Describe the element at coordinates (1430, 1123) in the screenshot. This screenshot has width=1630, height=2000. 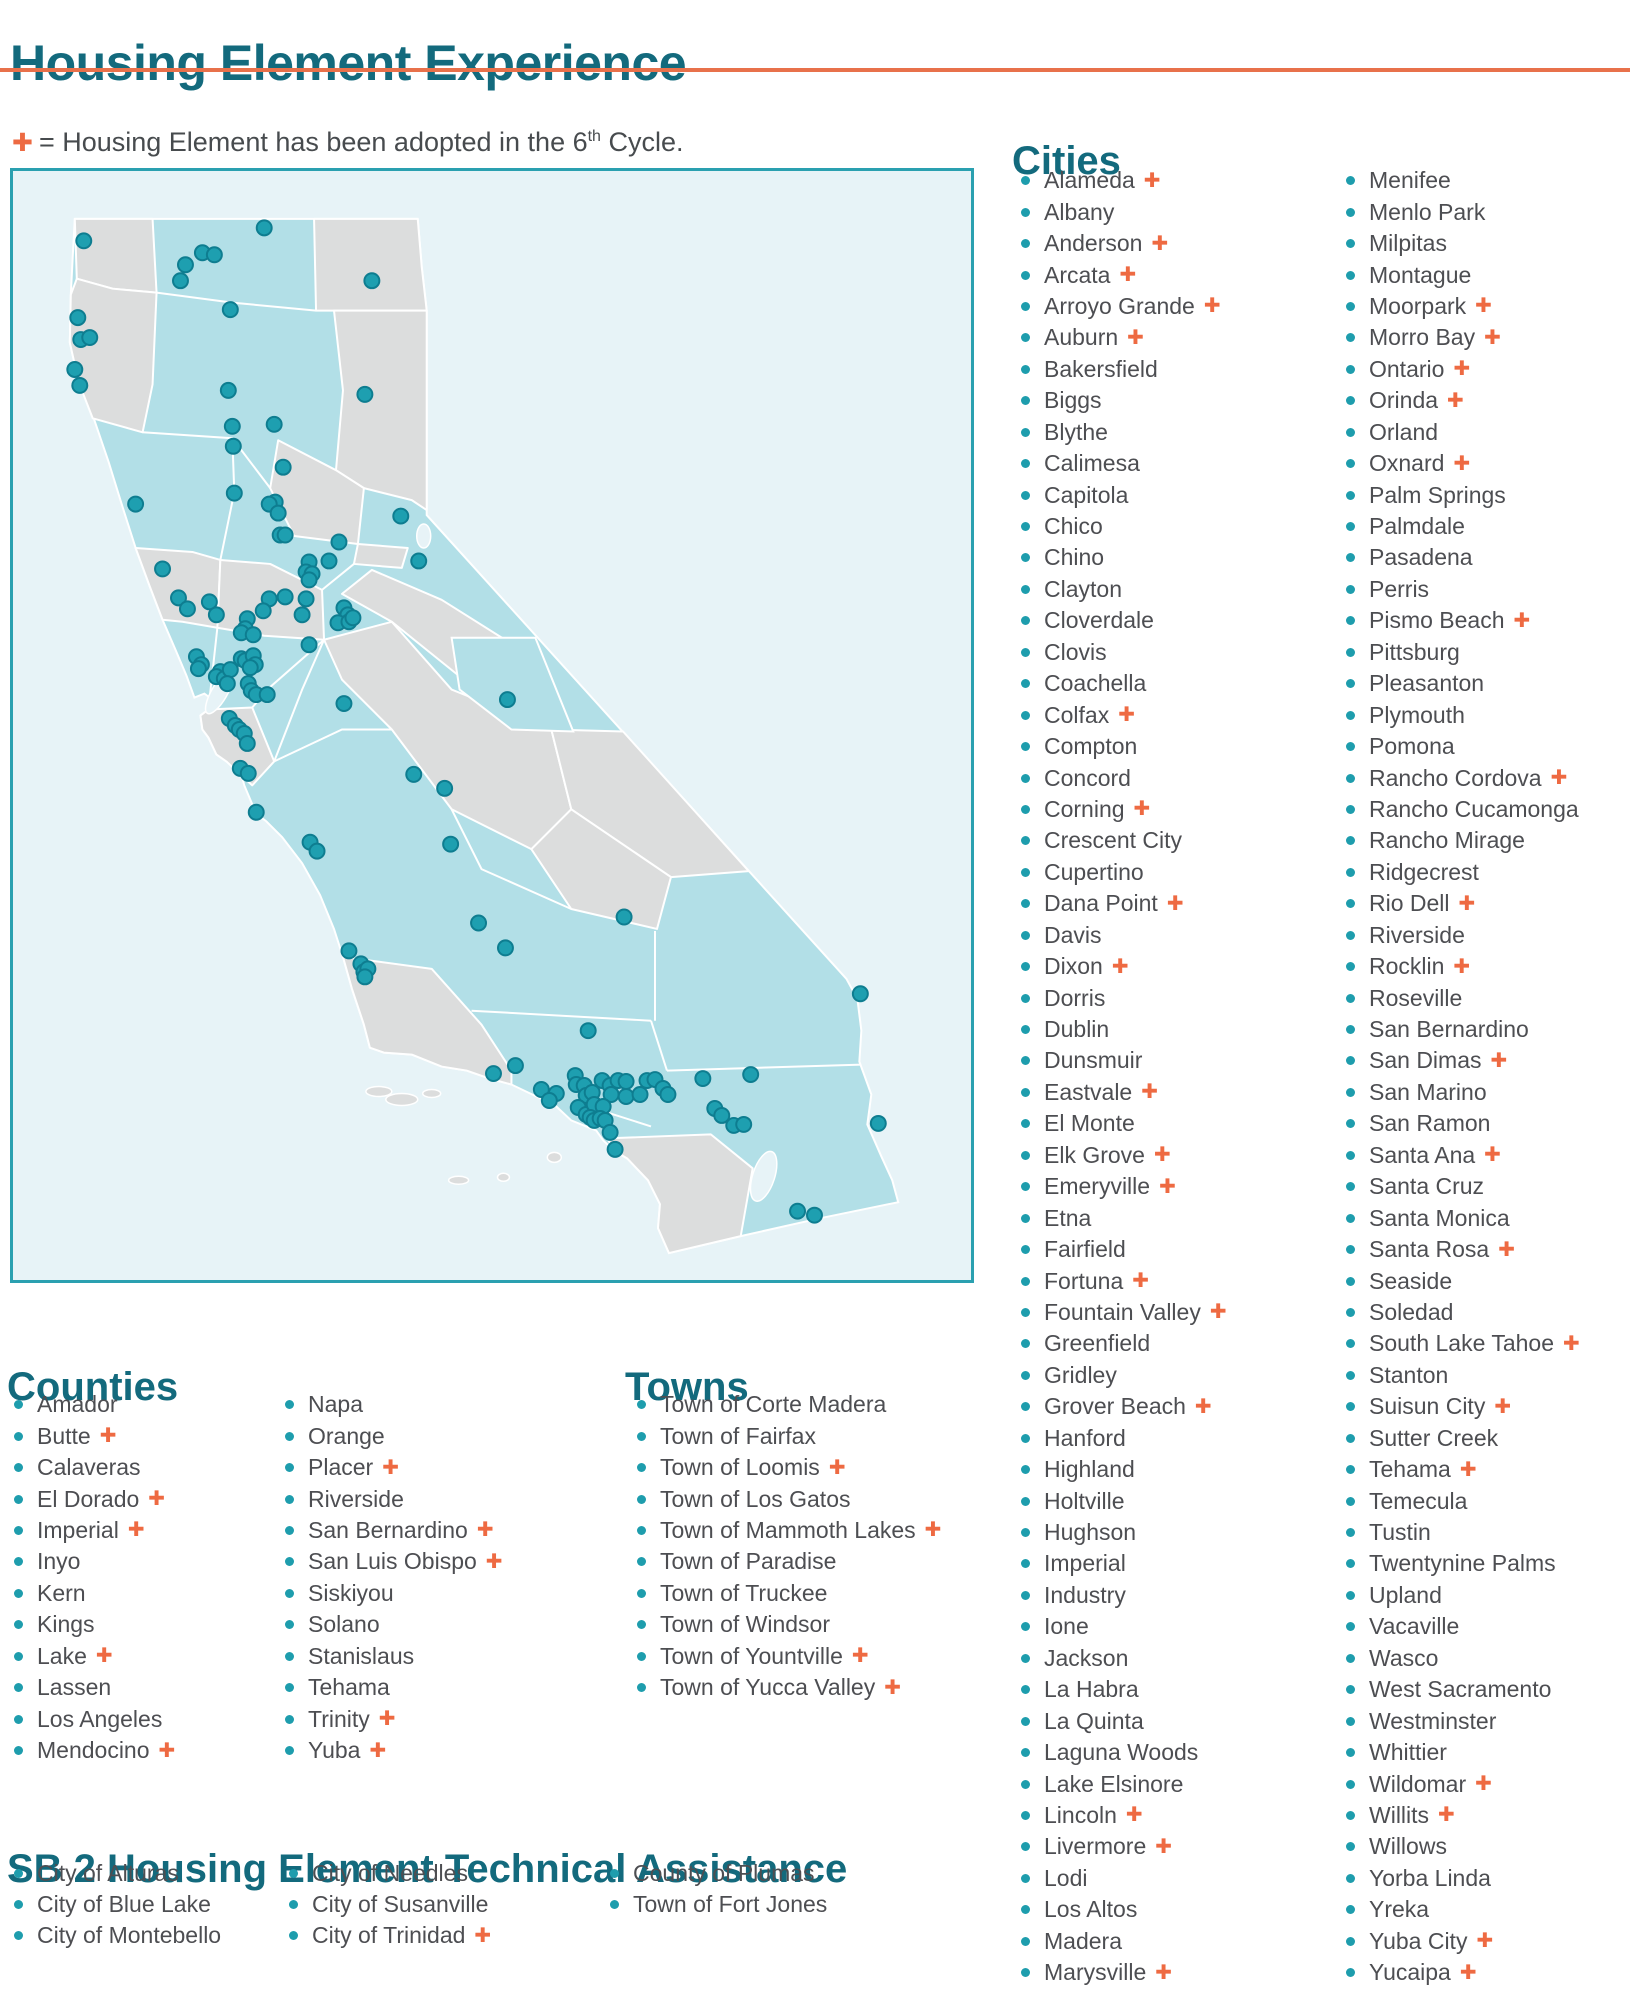
I see `list-item-label: San Ramon` at that location.